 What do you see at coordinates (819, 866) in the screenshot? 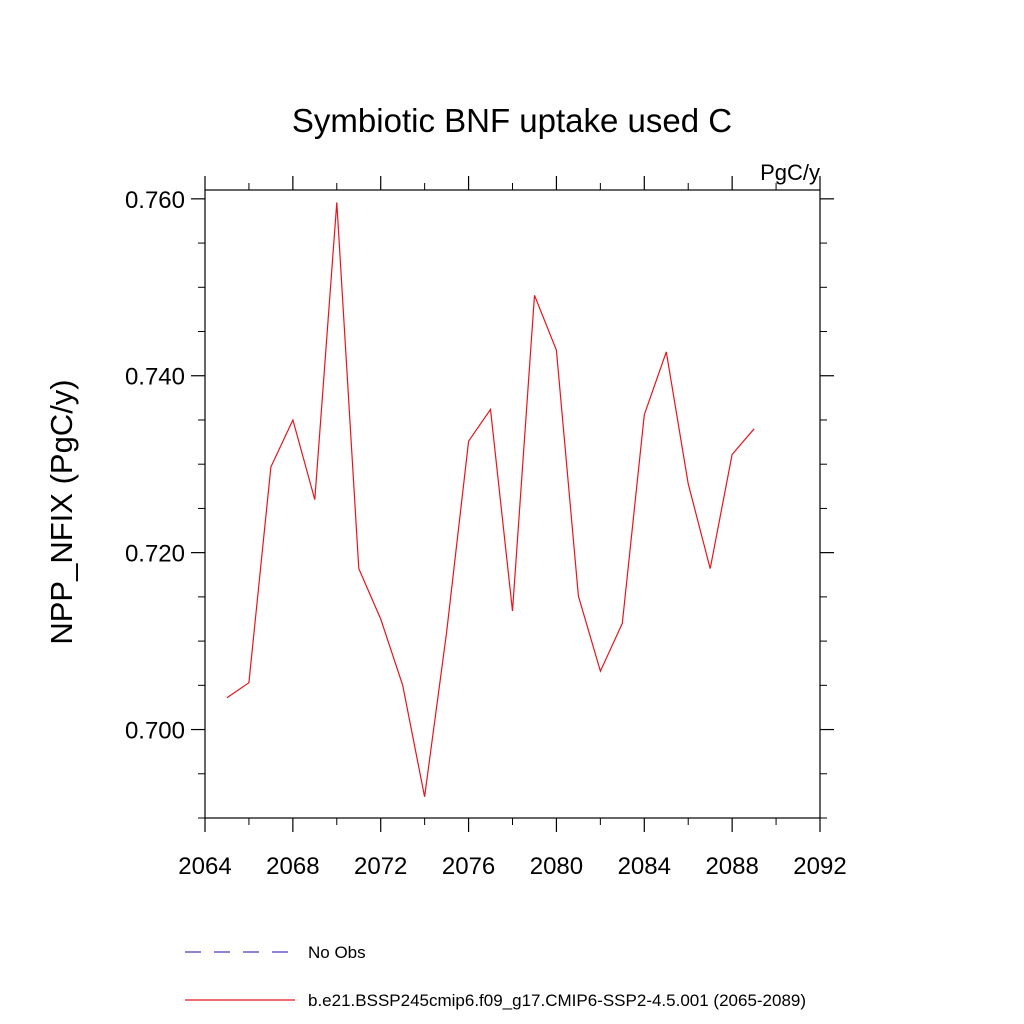
I see `x-tick-label: 2092` at bounding box center [819, 866].